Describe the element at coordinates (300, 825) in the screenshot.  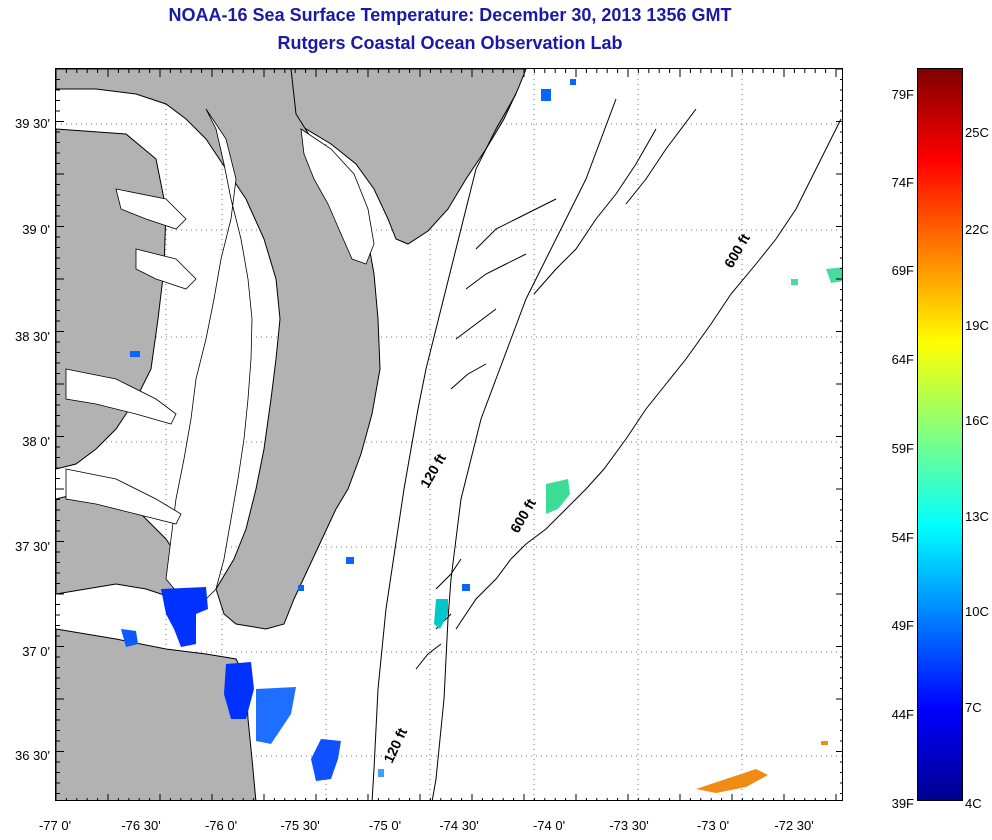
I see `lon-label: -75 30'` at that location.